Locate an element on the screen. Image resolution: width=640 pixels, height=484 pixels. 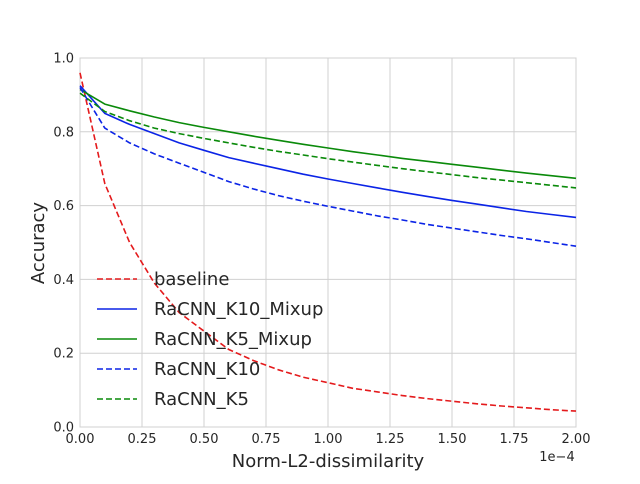
x-tick-label: 1.50 is located at coordinates (452, 439).